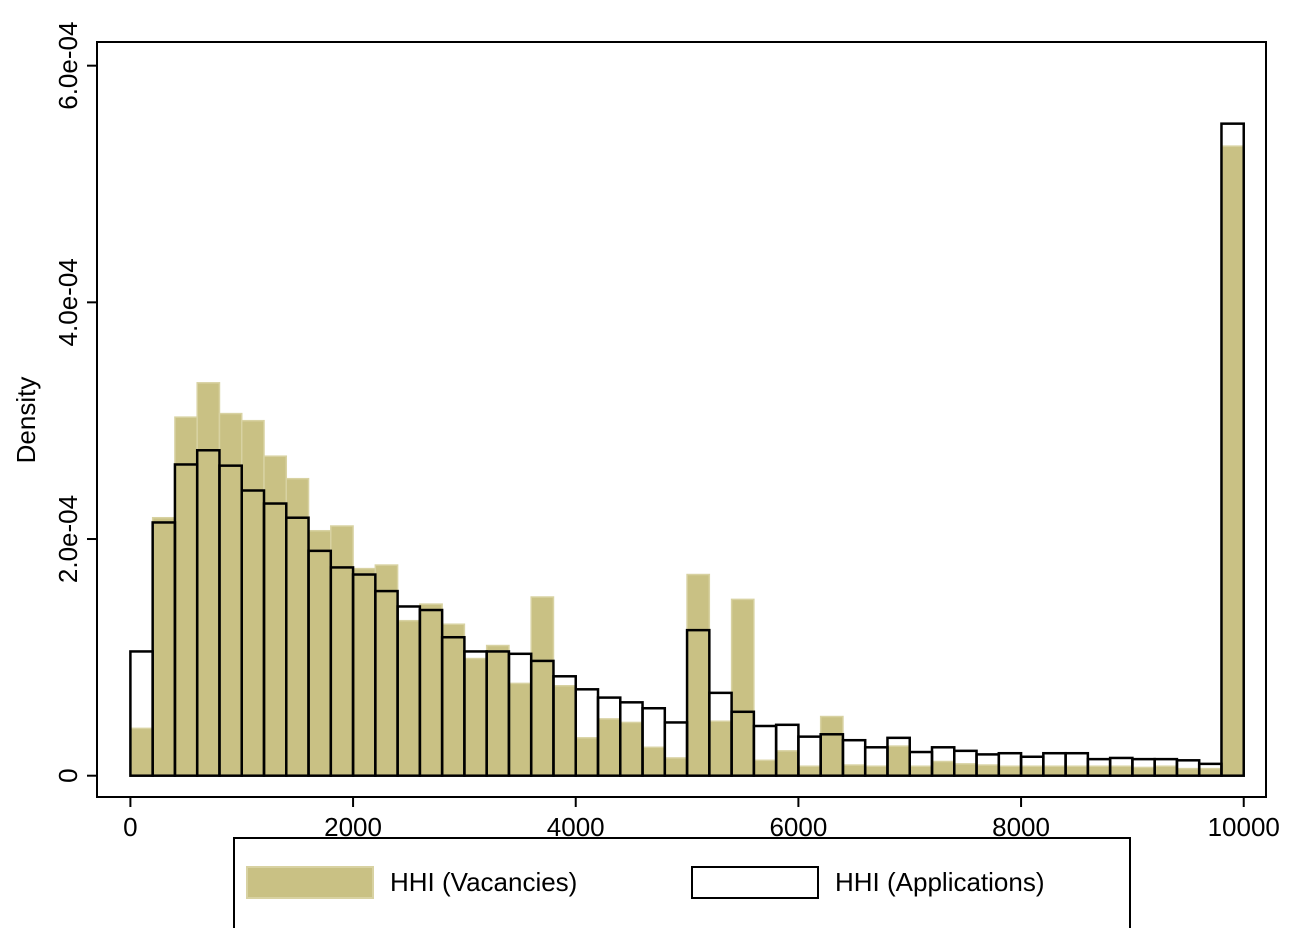 This screenshot has width=1305, height=928. Describe the element at coordinates (798, 827) in the screenshot. I see `x-tick-label: 6000` at that location.